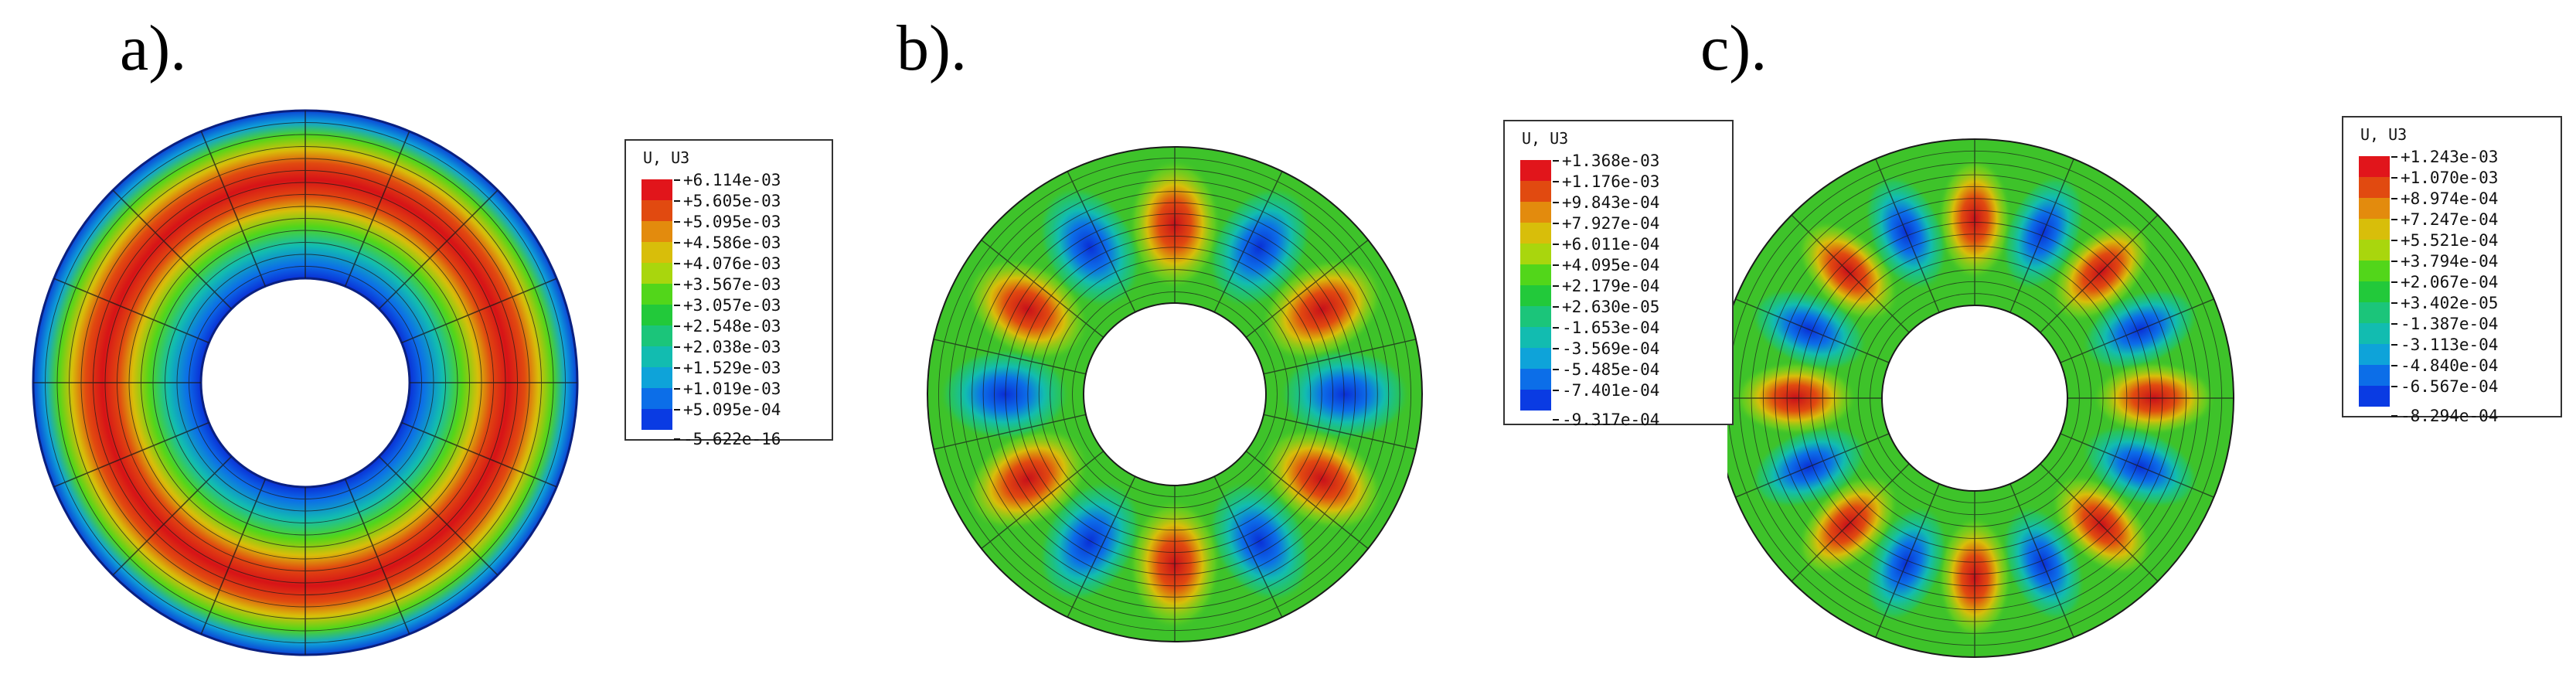 The image size is (2576, 678). Describe the element at coordinates (2428, 183) in the screenshot. I see `legend-row: +1.070e-03` at that location.